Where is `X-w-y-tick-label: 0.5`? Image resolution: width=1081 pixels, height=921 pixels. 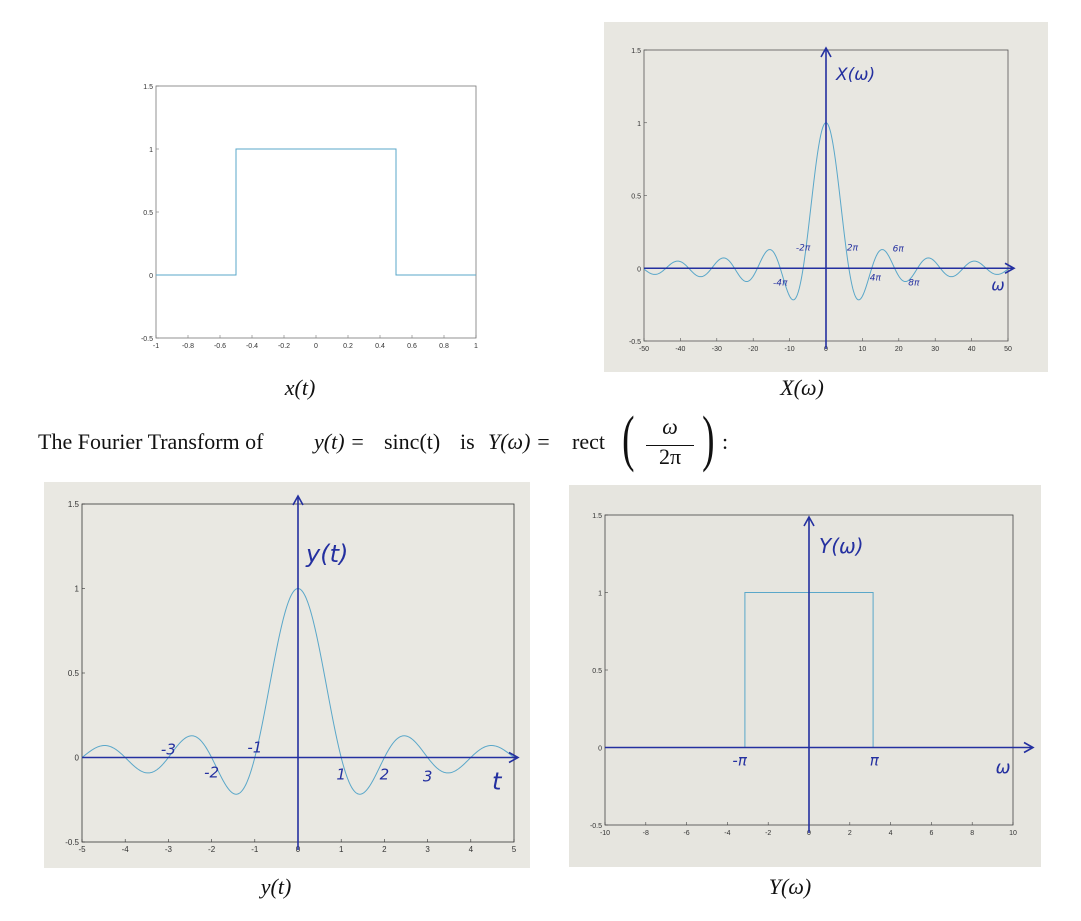 X-w-y-tick-label: 0.5 is located at coordinates (636, 197).